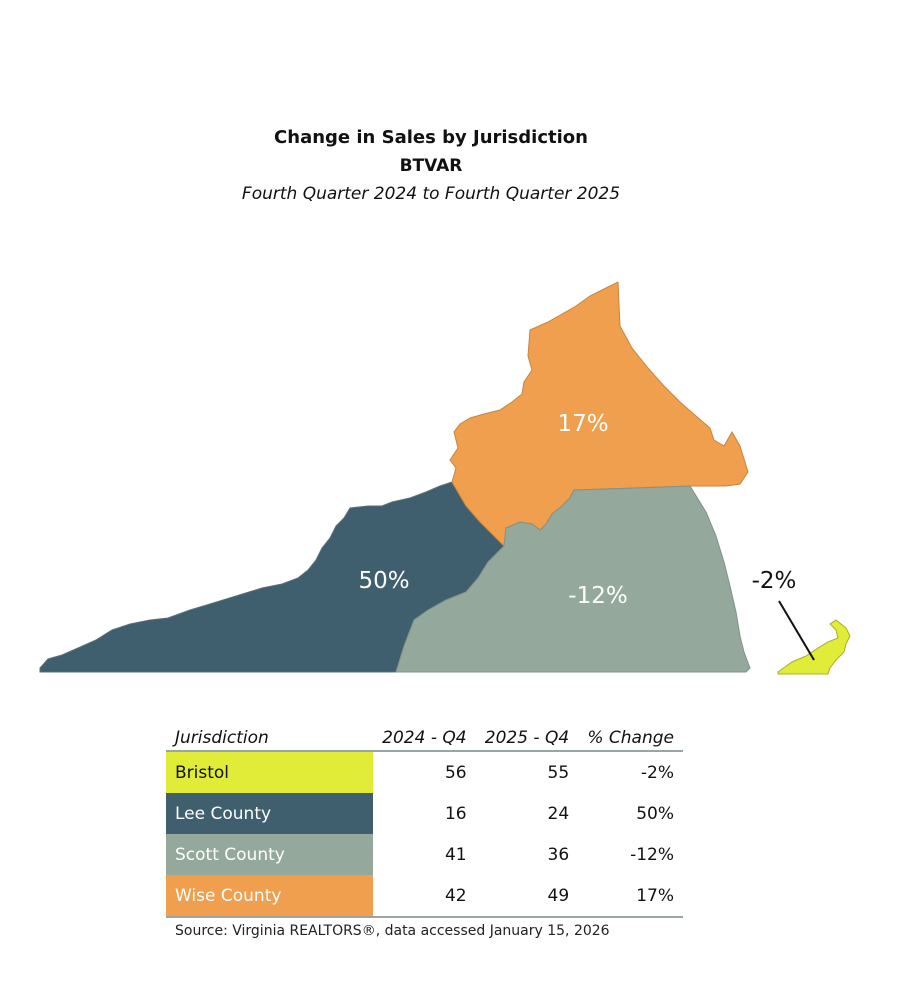 This screenshot has height=1007, width=897. Describe the element at coordinates (652, 854) in the screenshot. I see `row-change-cell: -12%` at that location.